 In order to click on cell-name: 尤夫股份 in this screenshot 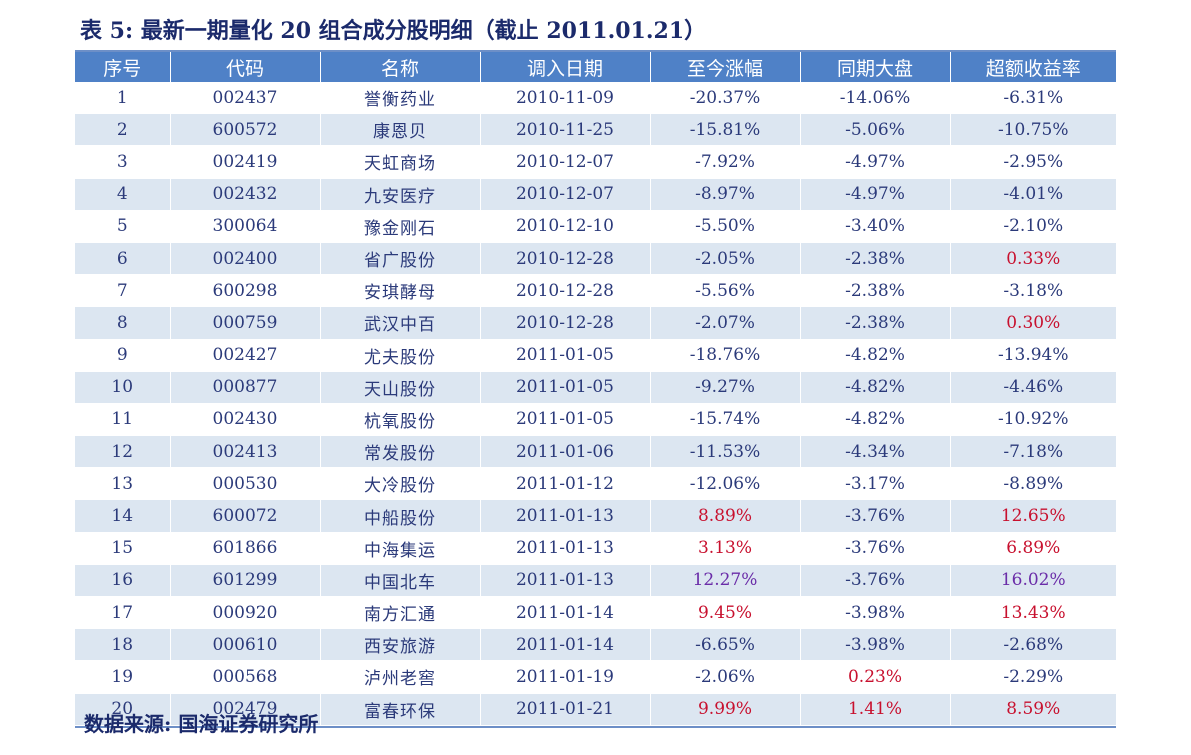, I will do `click(400, 355)`.